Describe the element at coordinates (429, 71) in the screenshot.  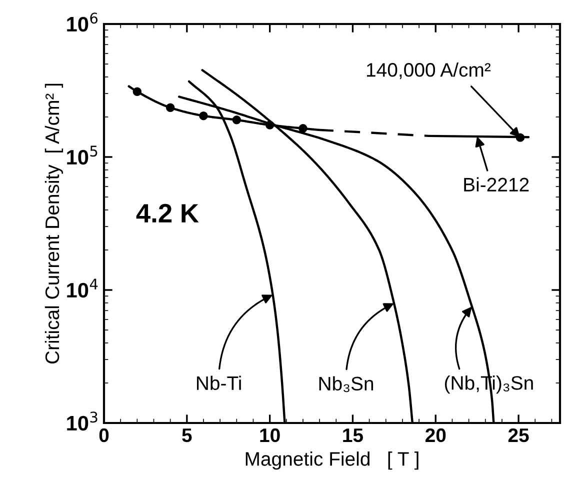
I see `annotation: 140,000 A/cm²` at that location.